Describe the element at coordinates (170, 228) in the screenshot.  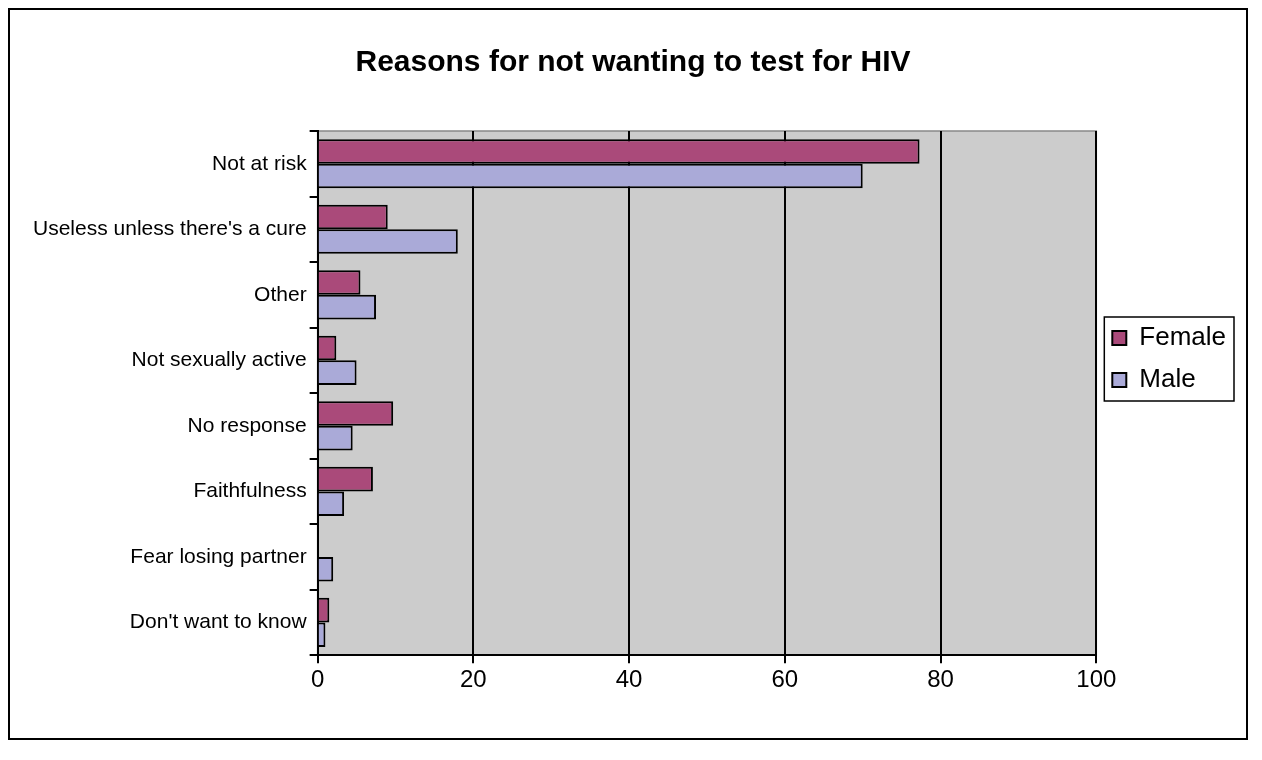
I see `y-tick-label: Useless unless there's a cure` at that location.